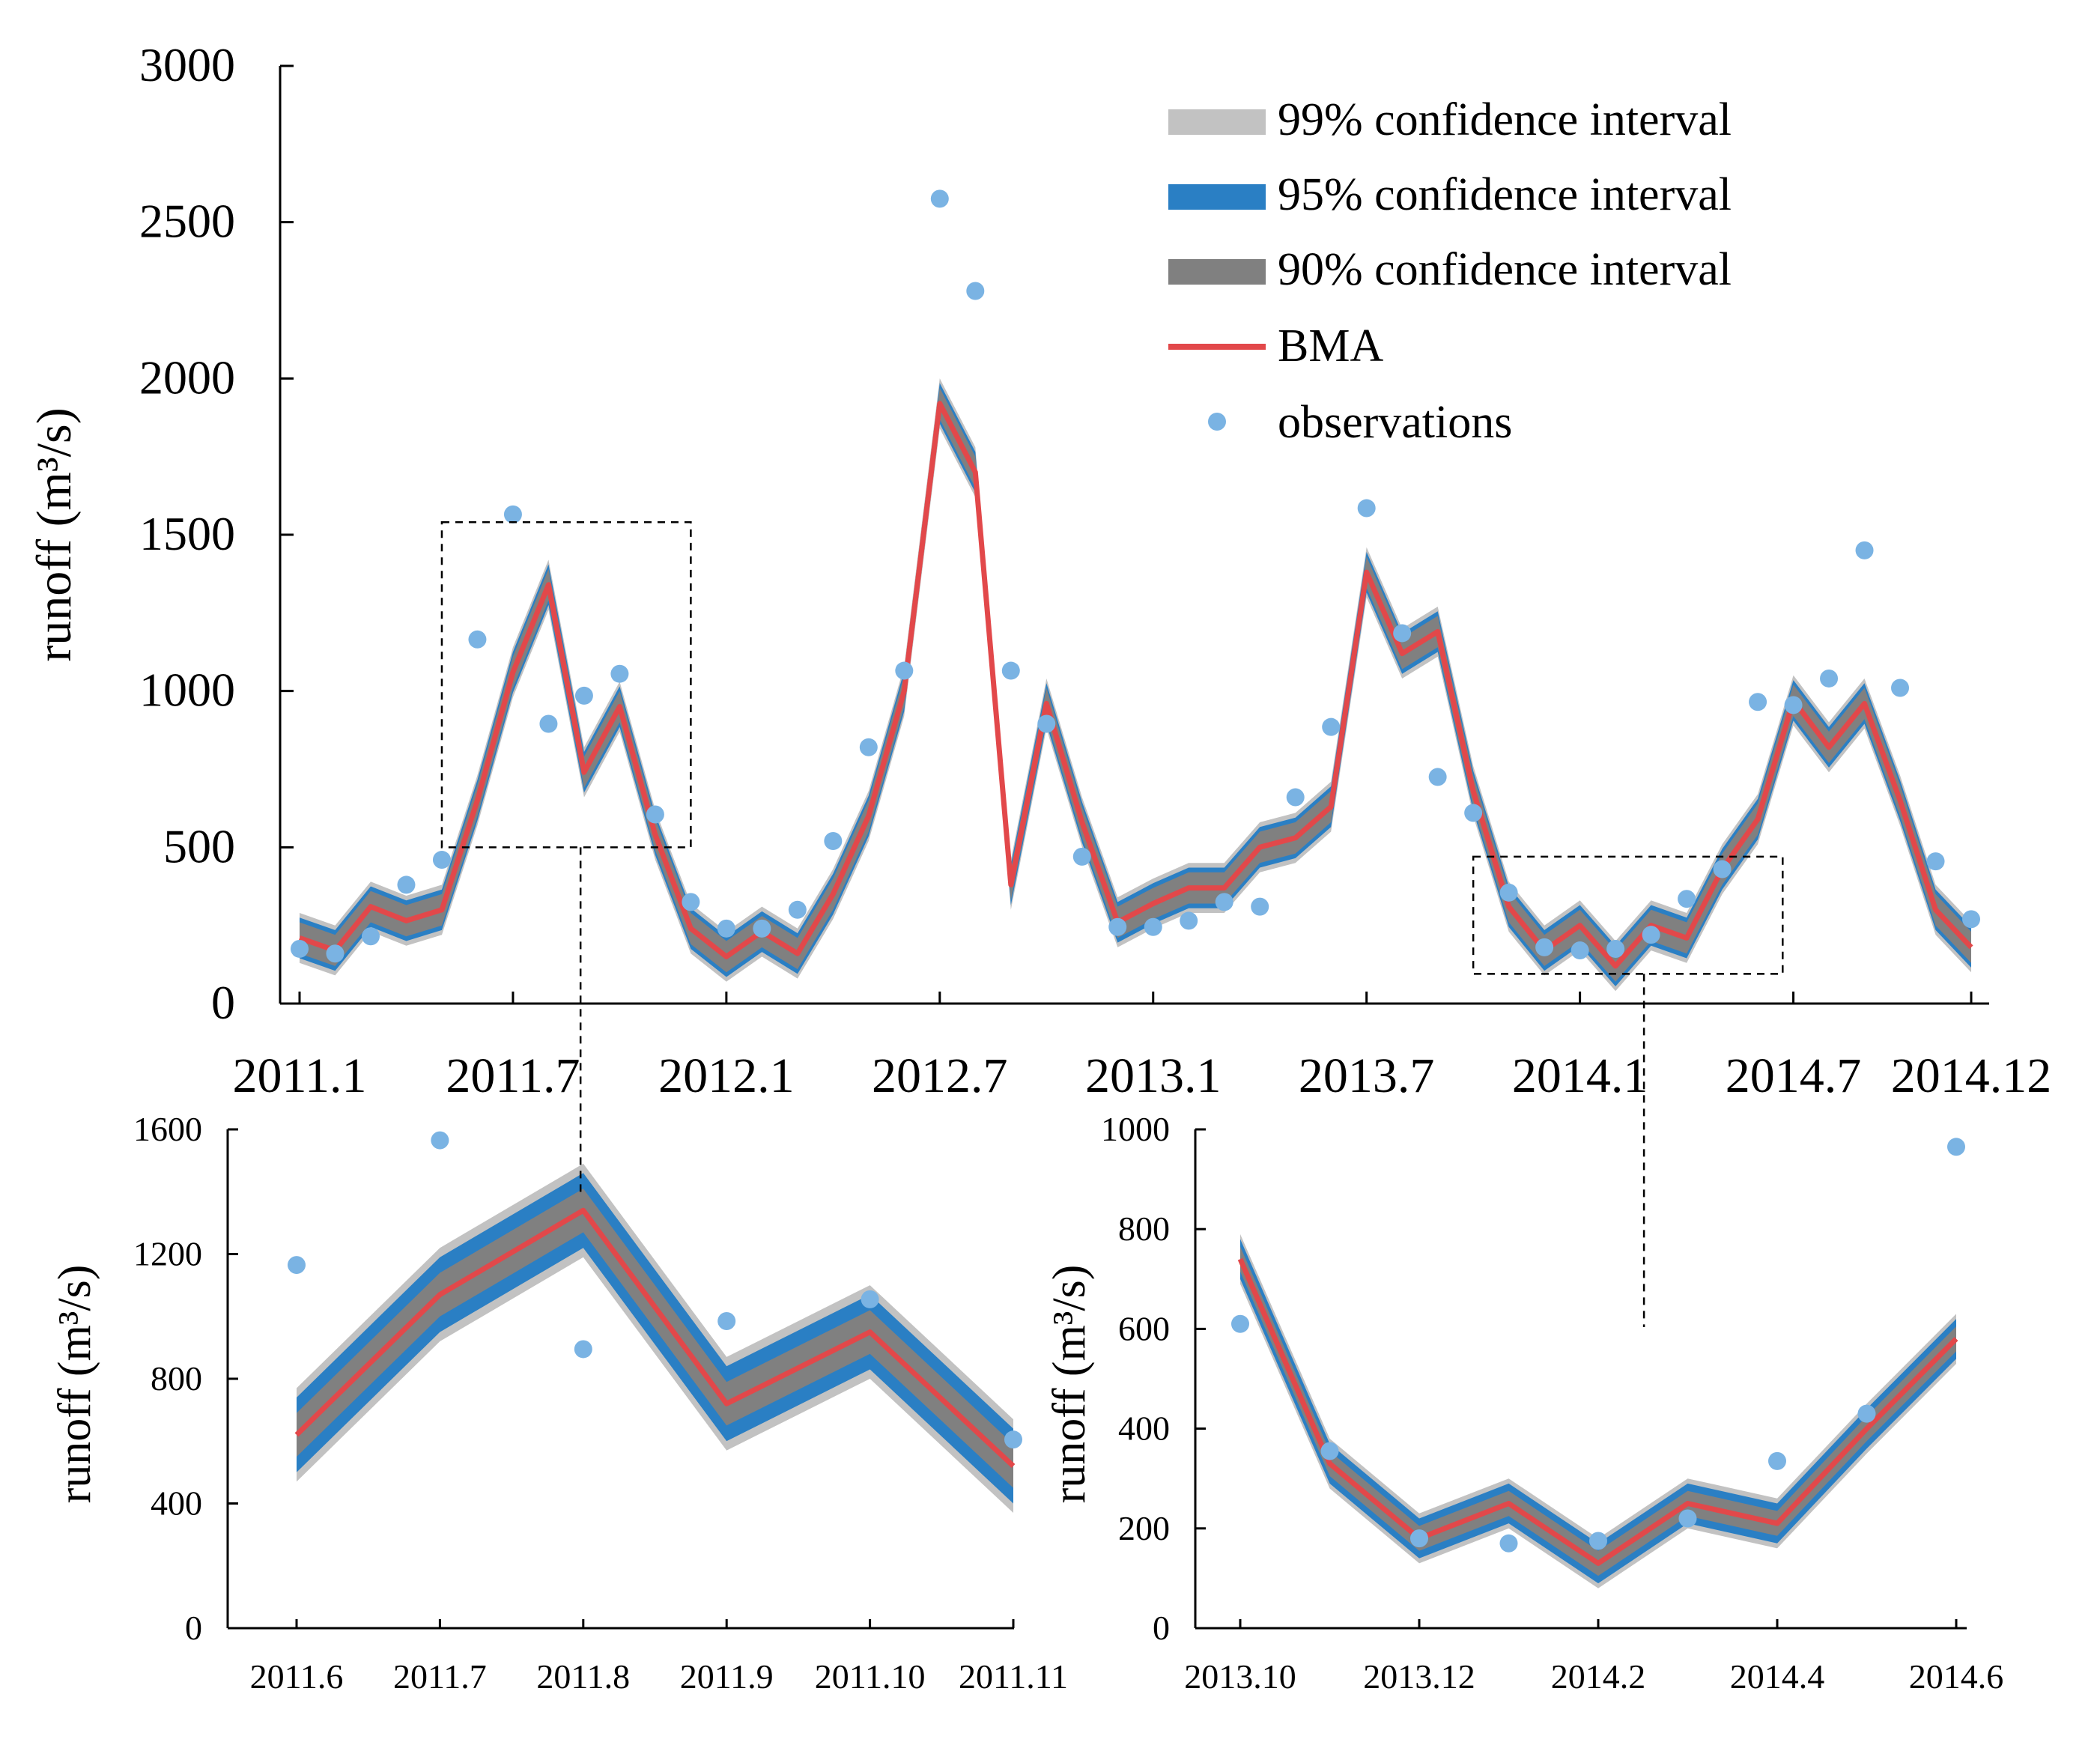 The image size is (2100, 1739). What do you see at coordinates (187, 533) in the screenshot?
I see `main-y-tick-label: 1500` at bounding box center [187, 533].